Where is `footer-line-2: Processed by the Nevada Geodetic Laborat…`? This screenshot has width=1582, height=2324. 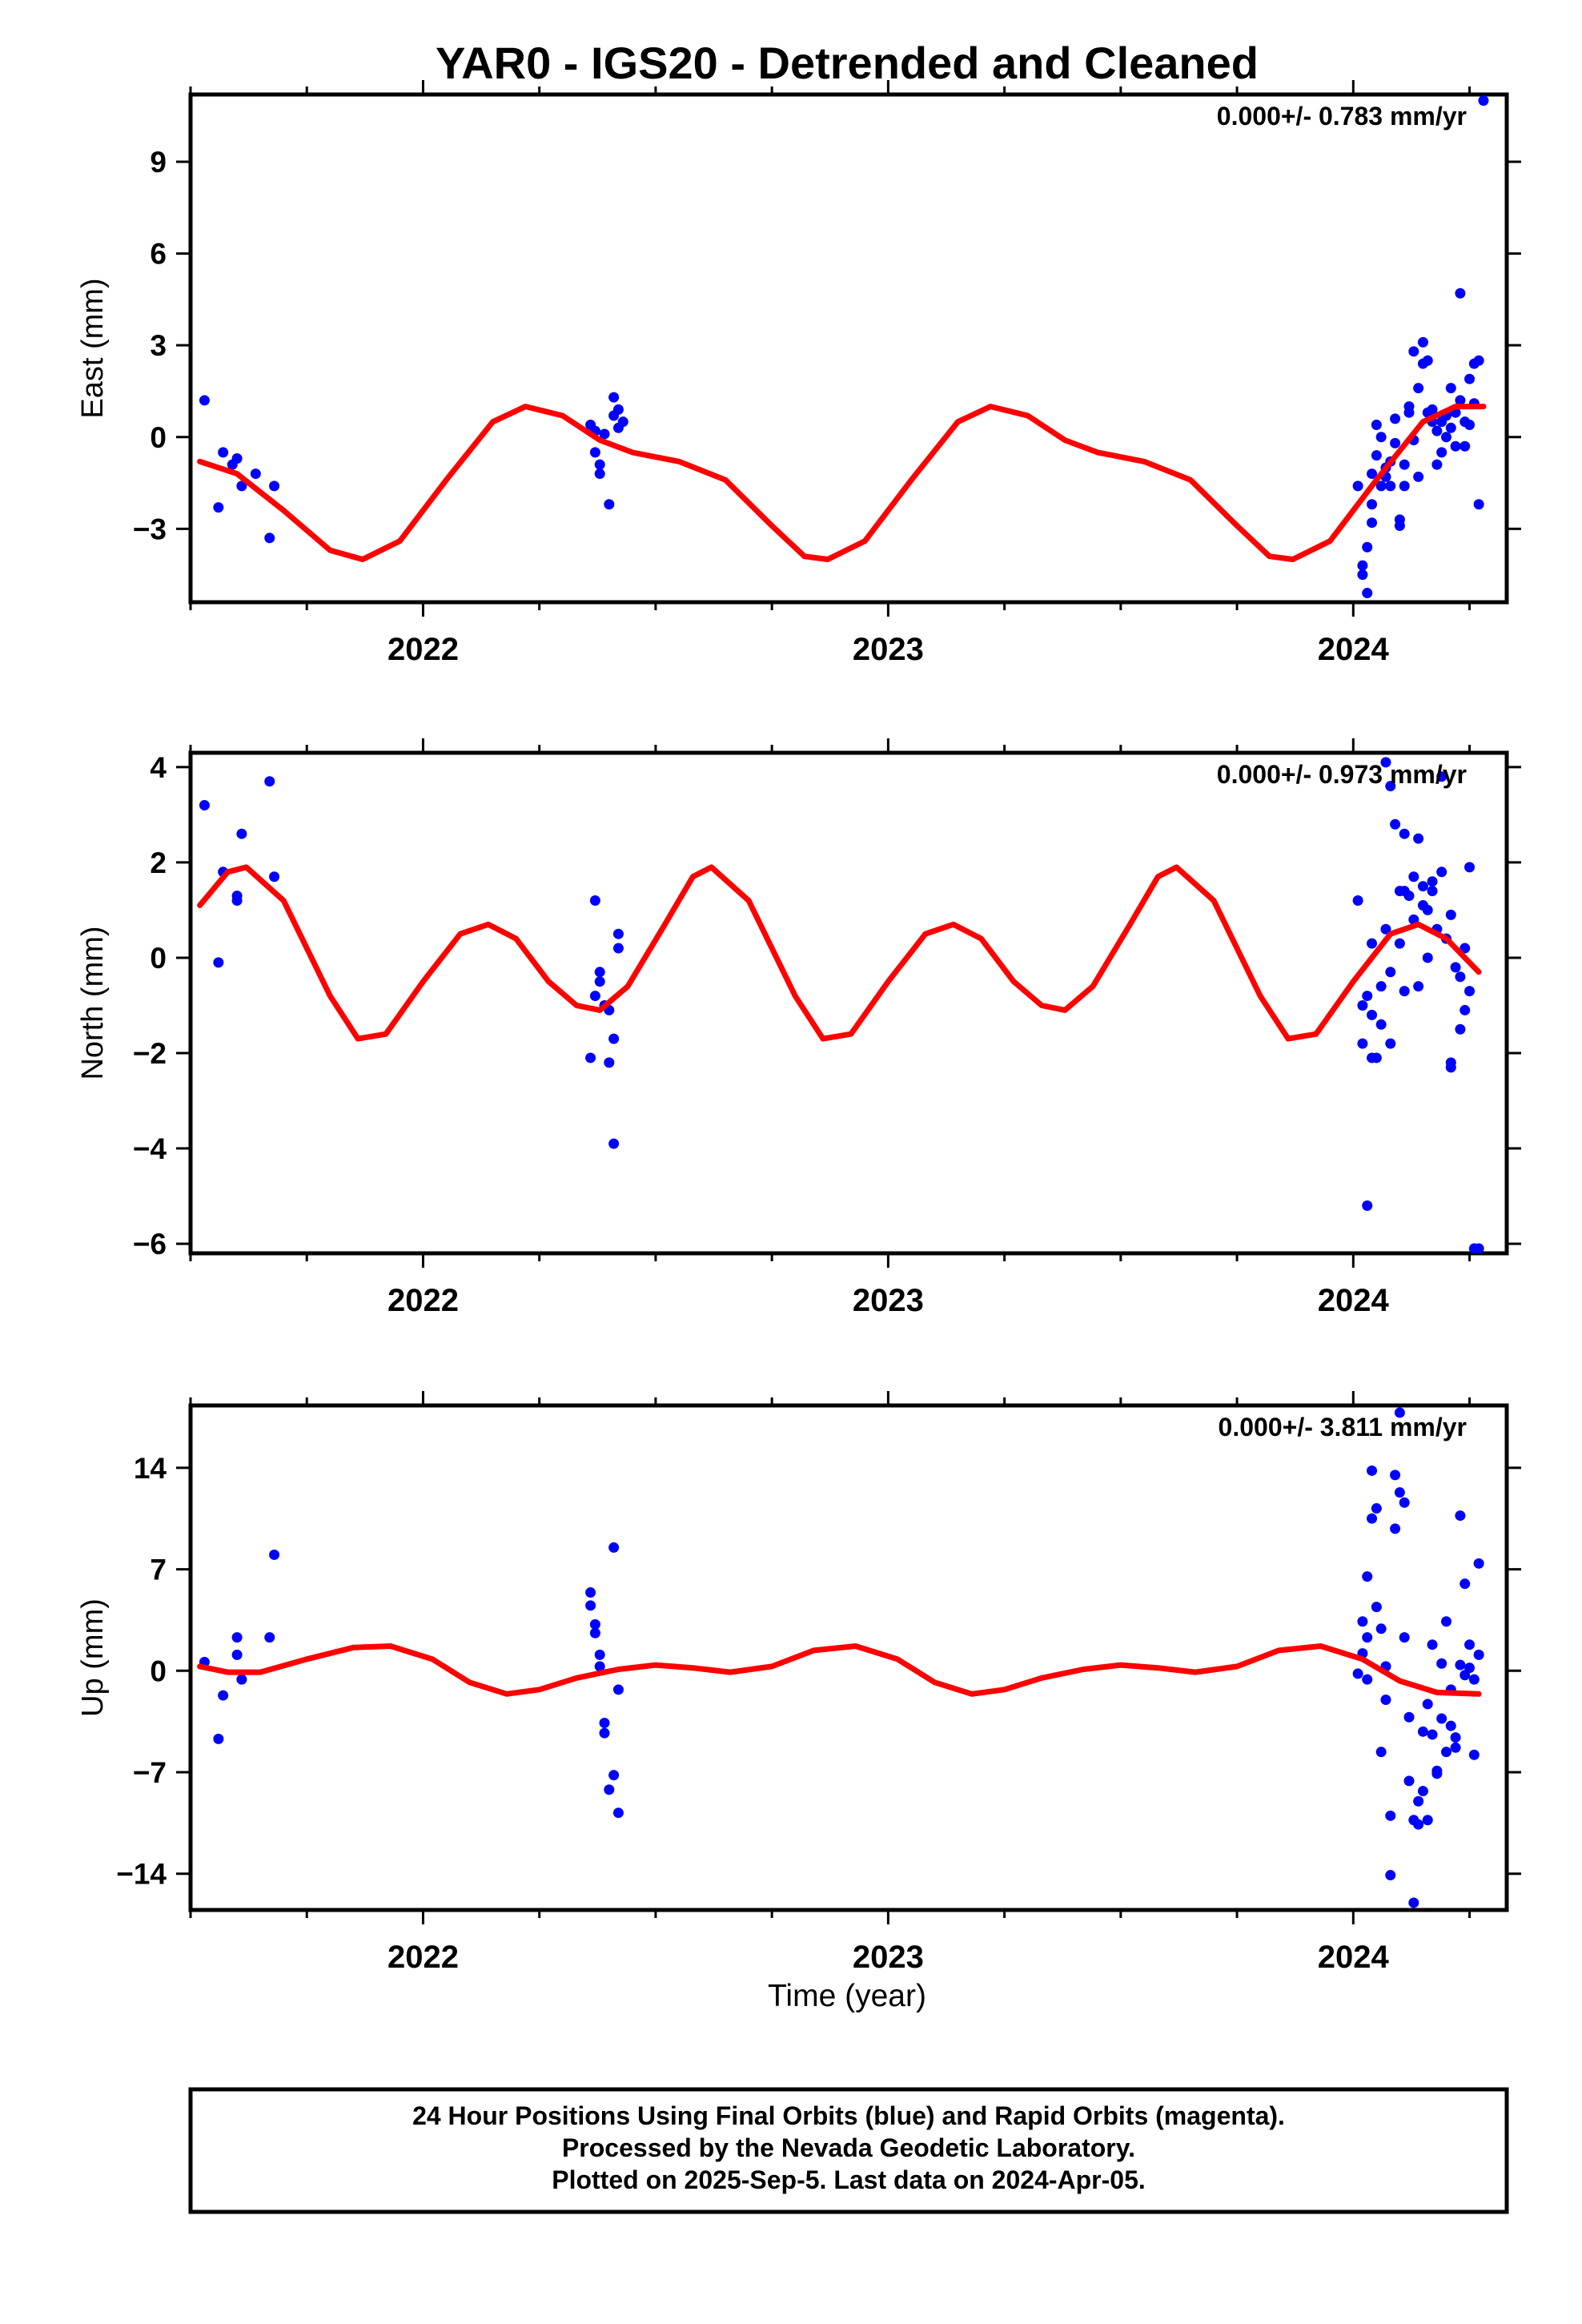 footer-line-2: Processed by the Nevada Geodetic Laborat… is located at coordinates (848, 2147).